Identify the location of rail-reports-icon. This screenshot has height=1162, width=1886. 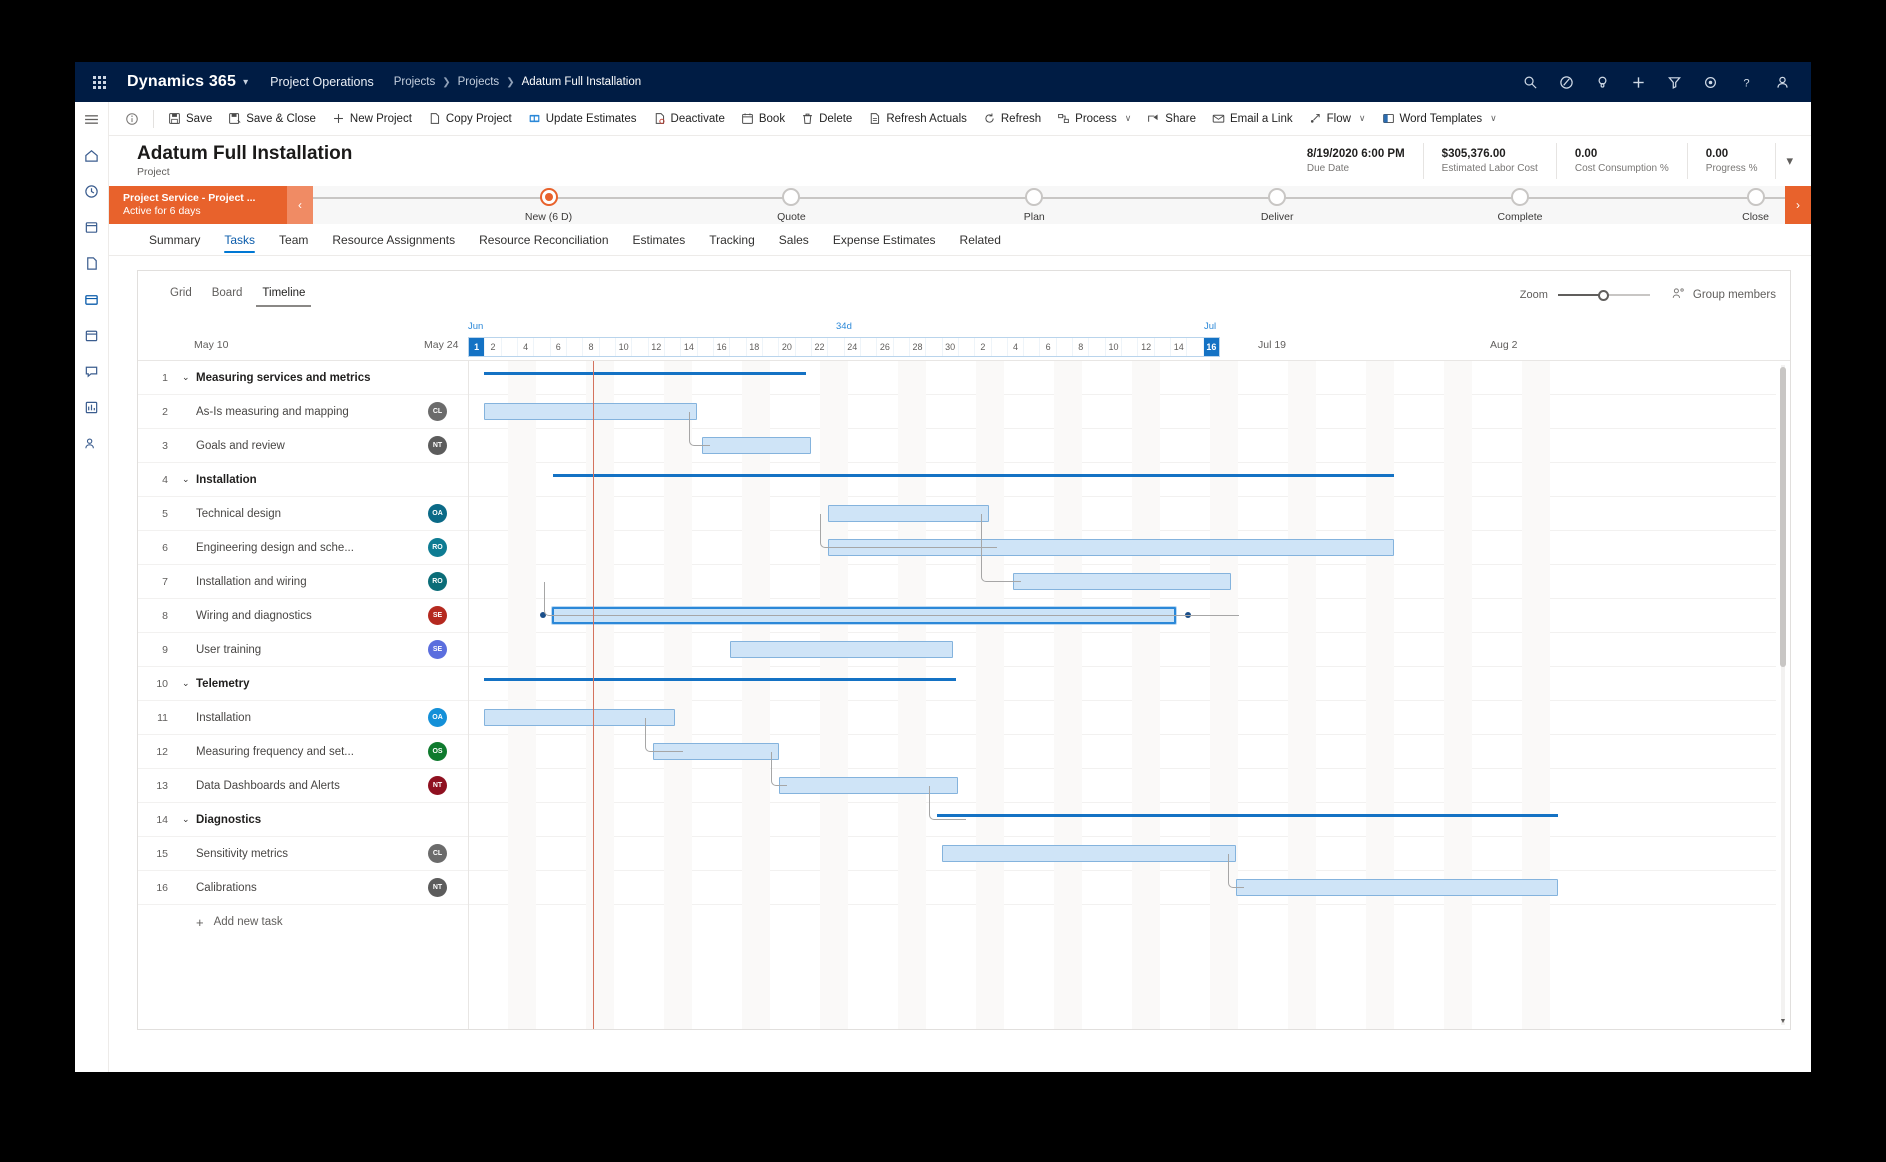
(92, 407).